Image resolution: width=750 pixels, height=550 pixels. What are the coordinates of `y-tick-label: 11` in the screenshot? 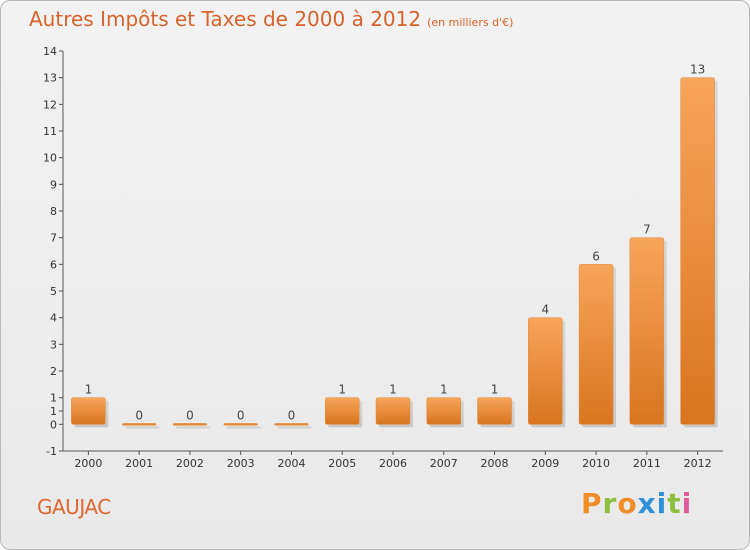 It's located at (50, 131).